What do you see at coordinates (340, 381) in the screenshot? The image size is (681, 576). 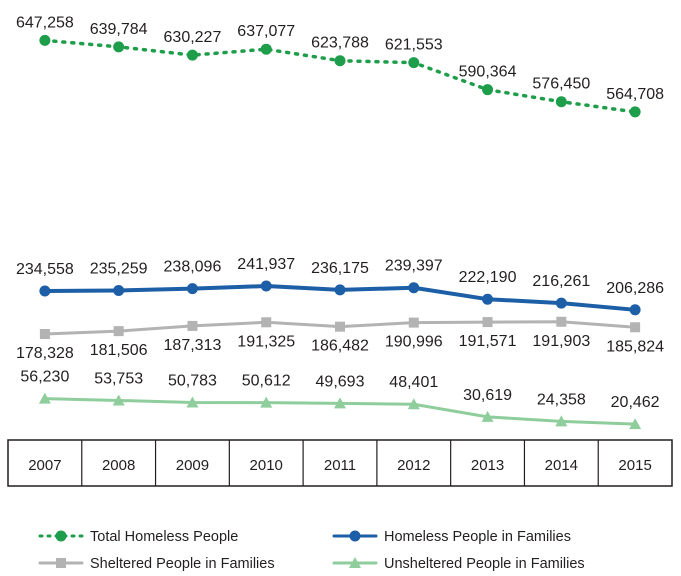 I see `data-label-unsheltered: 49,693` at bounding box center [340, 381].